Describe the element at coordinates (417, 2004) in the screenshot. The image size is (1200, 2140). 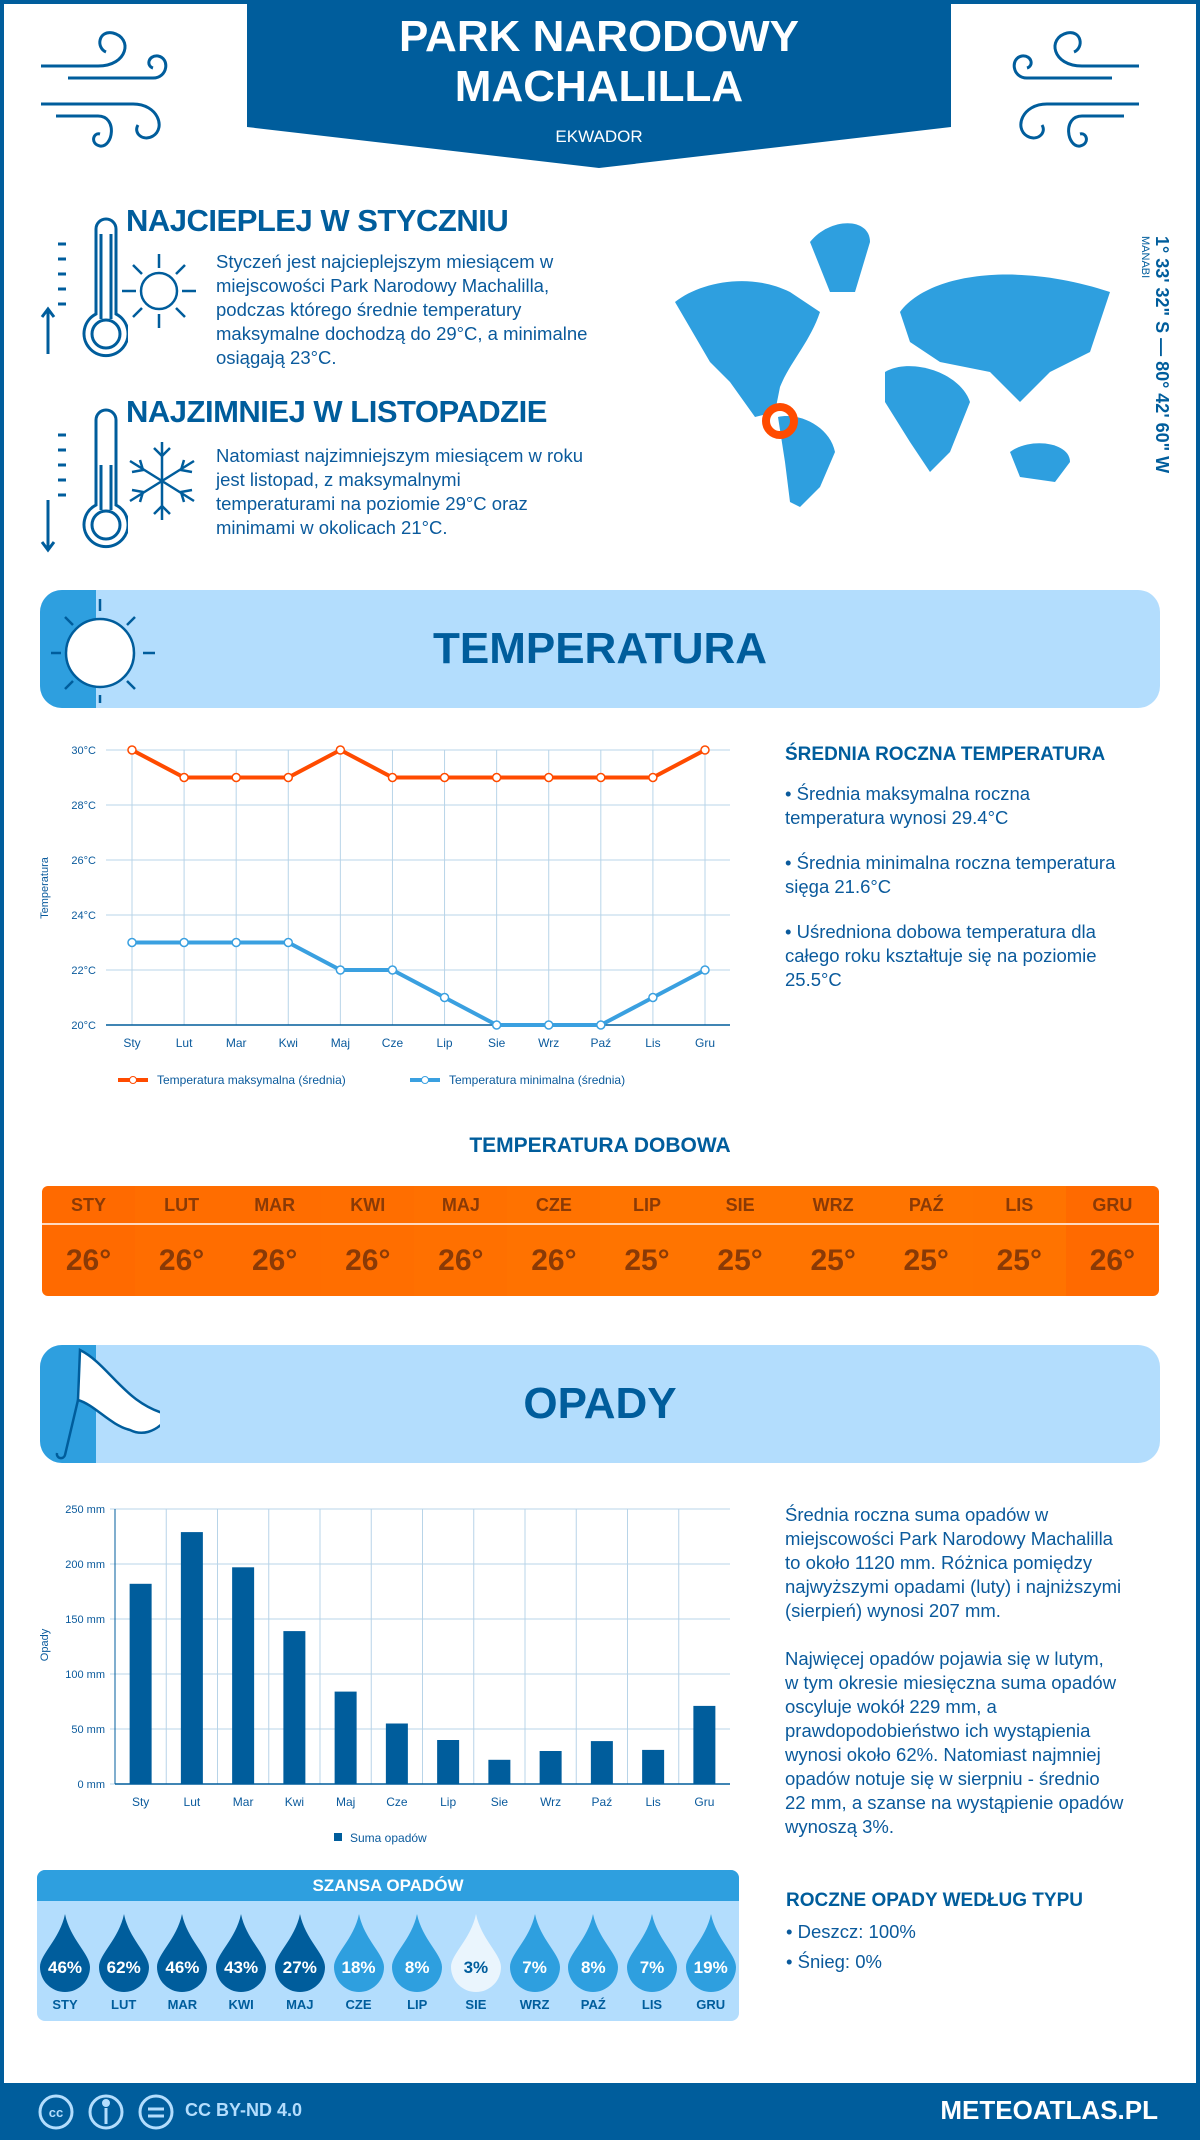
I see `chance-month-label: LIP` at that location.